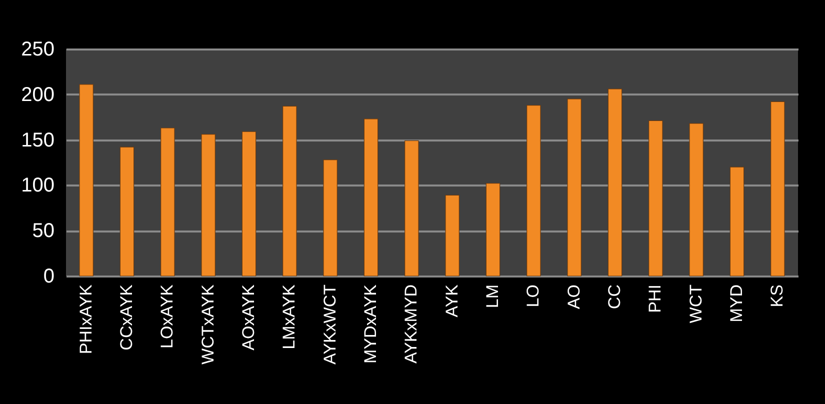 The height and width of the screenshot is (404, 825). Describe the element at coordinates (777, 296) in the screenshot. I see `x-tick-label: KS` at that location.